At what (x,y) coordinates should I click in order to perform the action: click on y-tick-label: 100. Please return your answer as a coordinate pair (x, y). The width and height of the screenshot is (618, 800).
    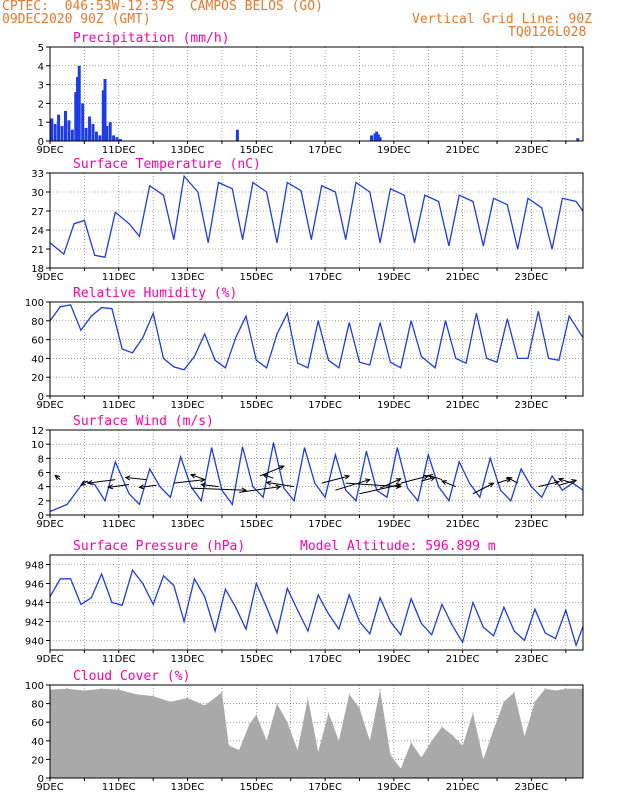
    Looking at the image, I should click on (34, 686).